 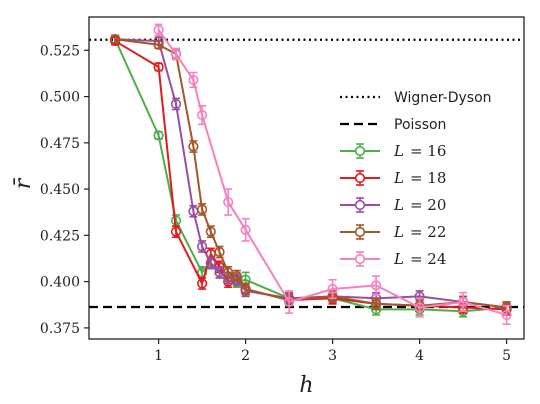 I want to click on legend-label: Wigner-Dyson, so click(x=443, y=98).